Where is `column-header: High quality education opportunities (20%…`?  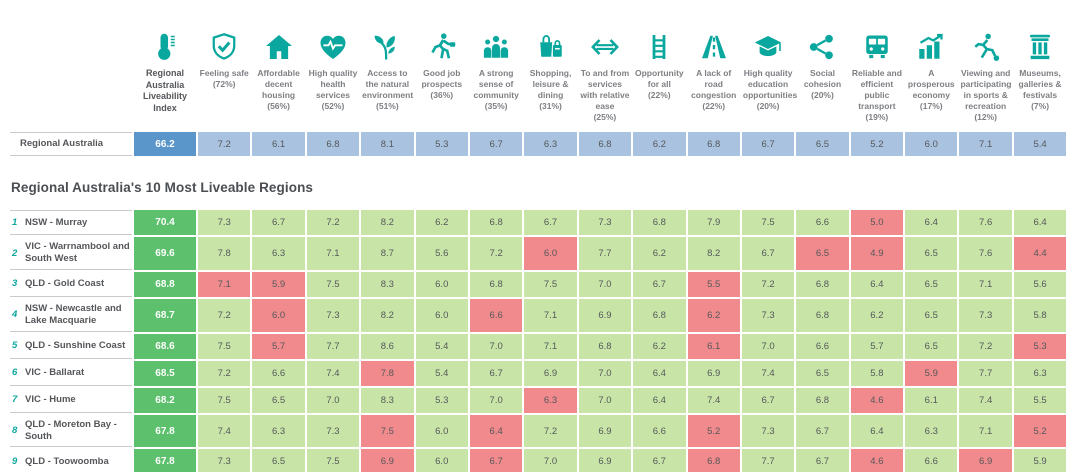 column-header: High quality education opportunities (20%… is located at coordinates (770, 90).